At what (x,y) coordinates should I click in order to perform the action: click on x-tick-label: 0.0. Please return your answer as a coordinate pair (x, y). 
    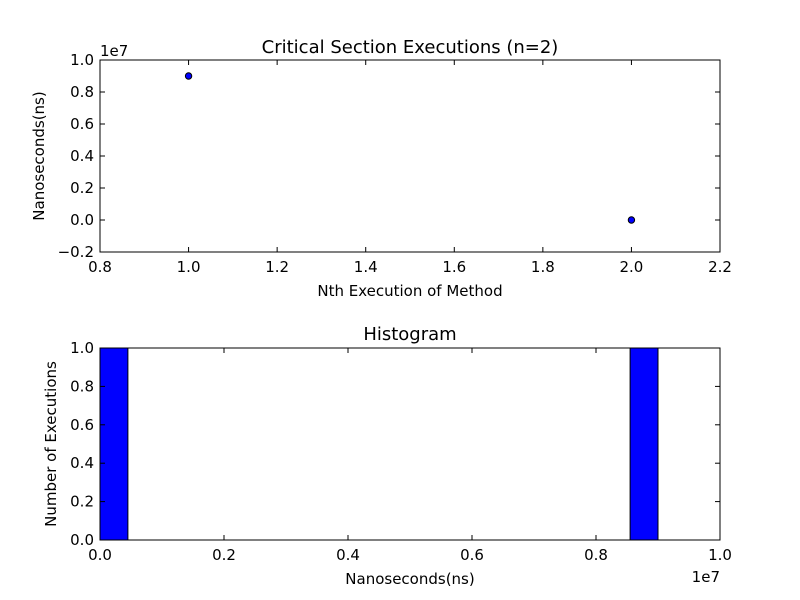
    Looking at the image, I should click on (100, 555).